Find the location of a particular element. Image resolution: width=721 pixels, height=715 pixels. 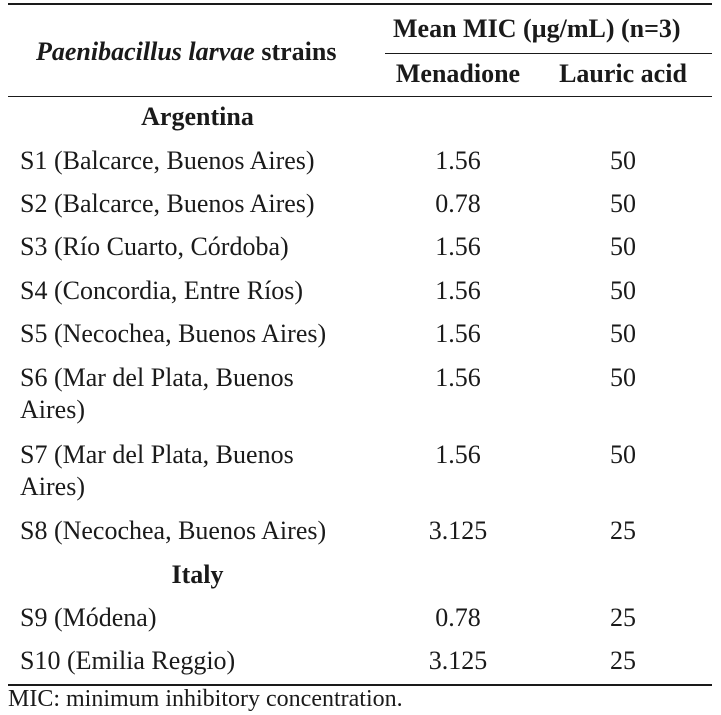

table-row-strain: S4 (Concordia, Entre Ríos) is located at coordinates (162, 290).